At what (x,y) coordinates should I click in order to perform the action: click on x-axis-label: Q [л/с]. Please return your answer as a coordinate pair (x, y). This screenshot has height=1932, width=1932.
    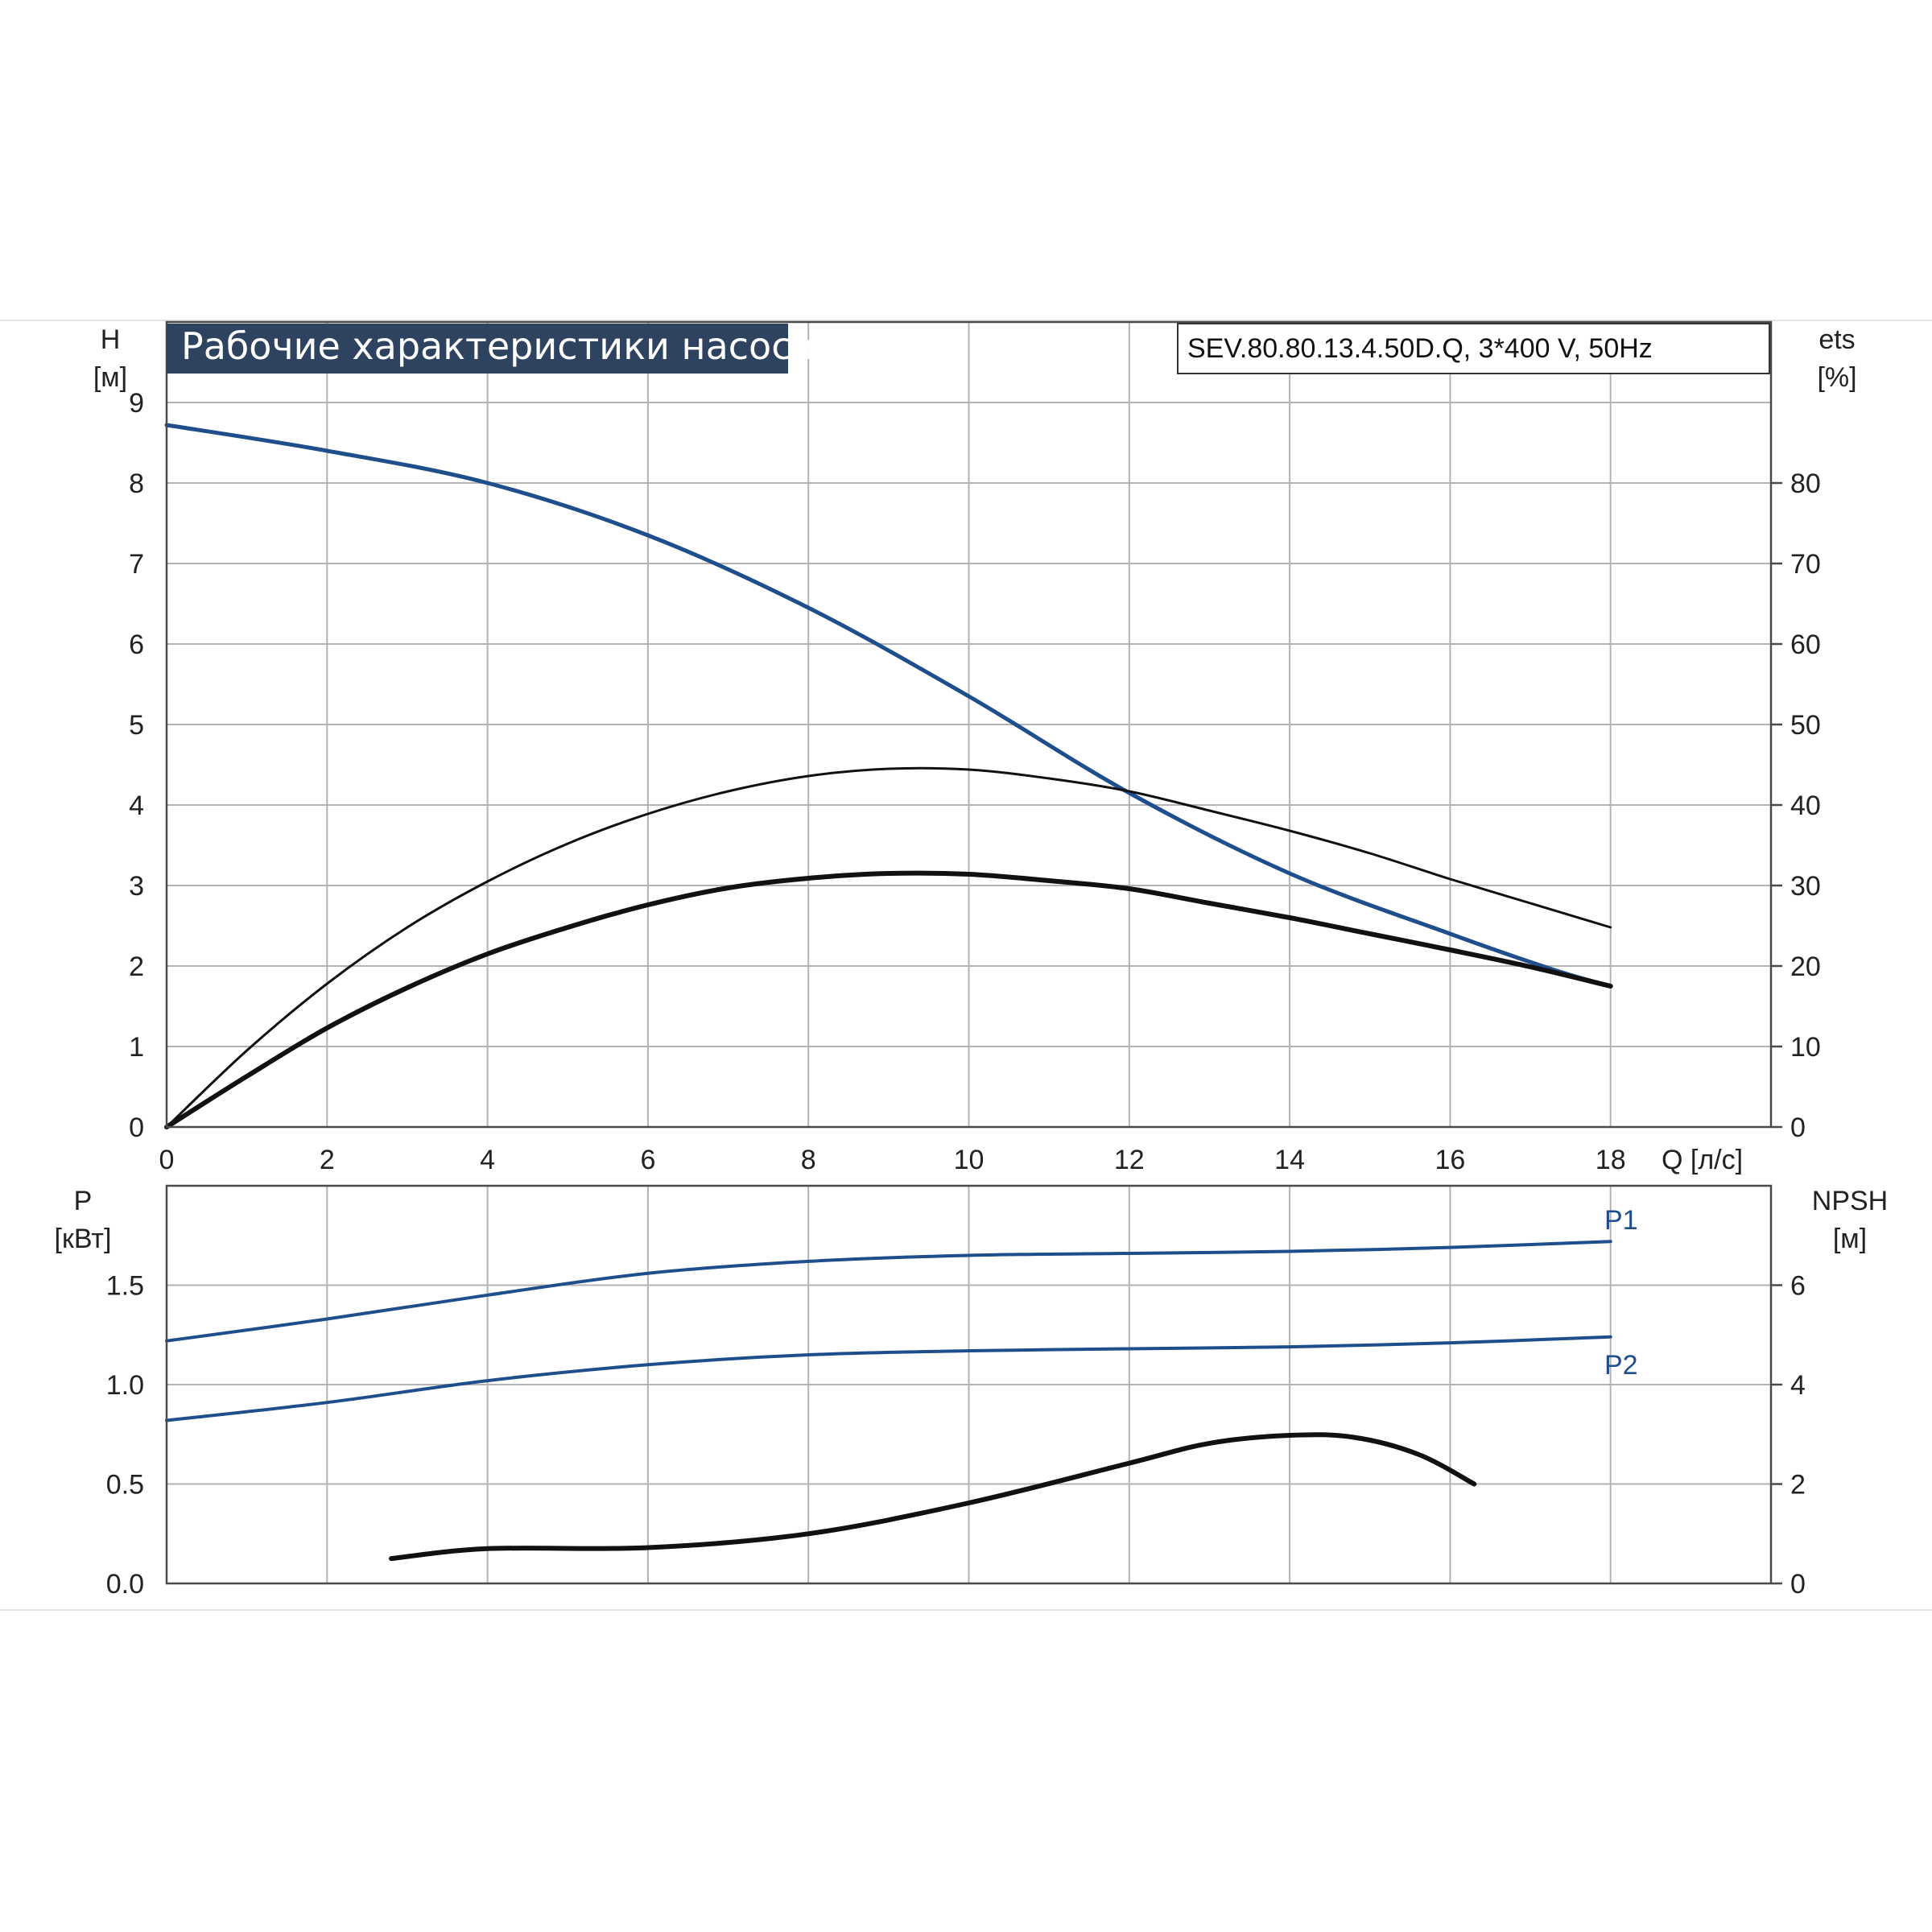
    Looking at the image, I should click on (1702, 1160).